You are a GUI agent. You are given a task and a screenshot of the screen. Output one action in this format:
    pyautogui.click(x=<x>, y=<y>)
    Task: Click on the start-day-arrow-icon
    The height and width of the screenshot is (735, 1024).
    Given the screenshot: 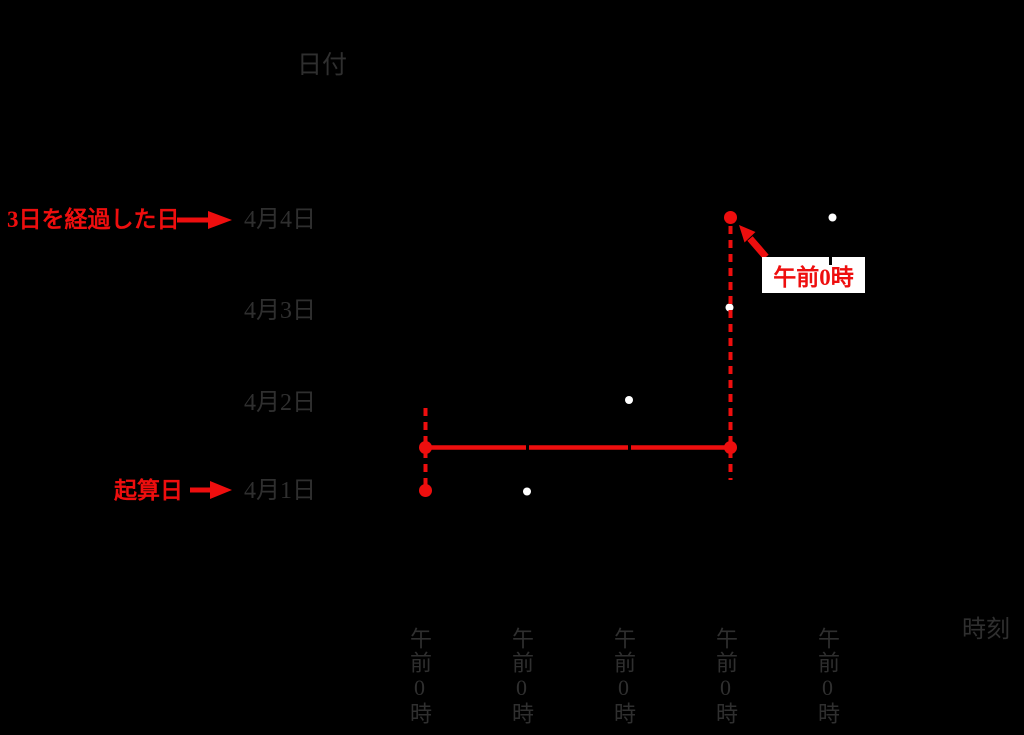 What is the action you would take?
    pyautogui.click(x=211, y=490)
    